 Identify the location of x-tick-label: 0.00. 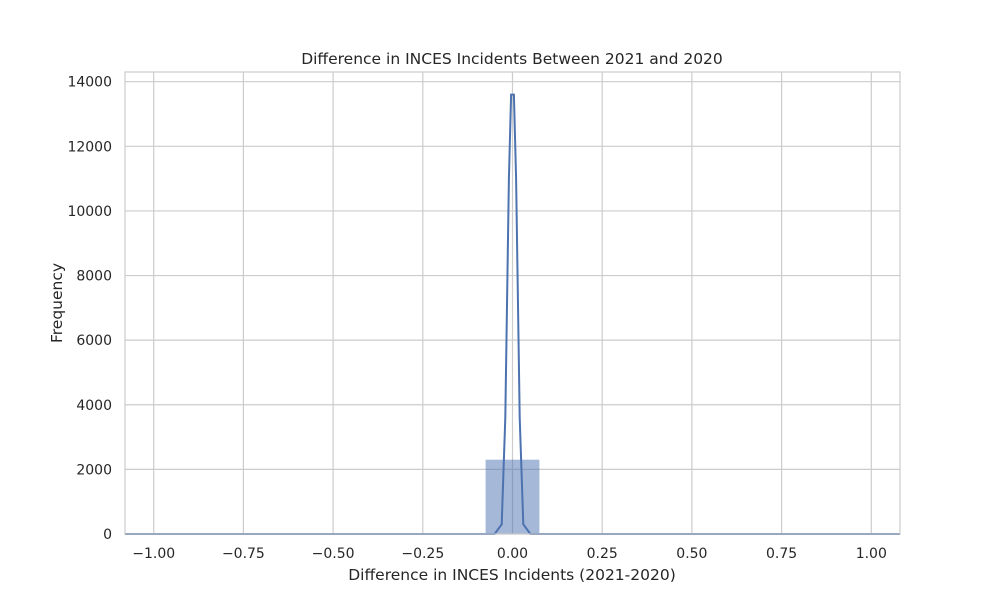
(512, 554).